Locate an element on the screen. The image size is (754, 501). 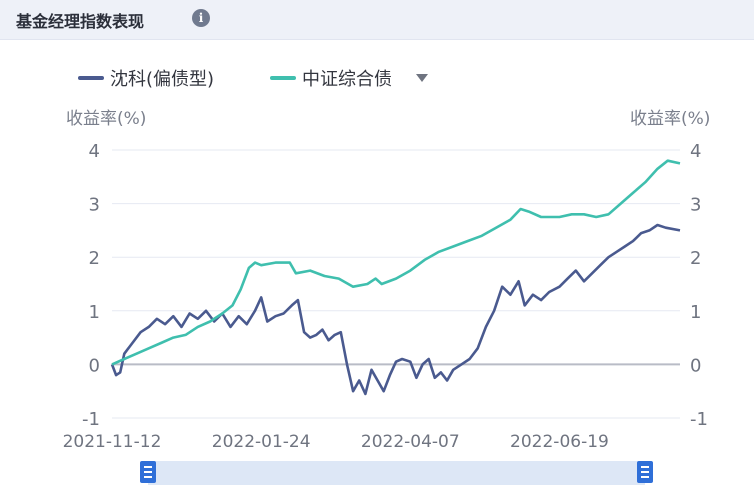
section-title: 基金经理指数表现 is located at coordinates (80, 21).